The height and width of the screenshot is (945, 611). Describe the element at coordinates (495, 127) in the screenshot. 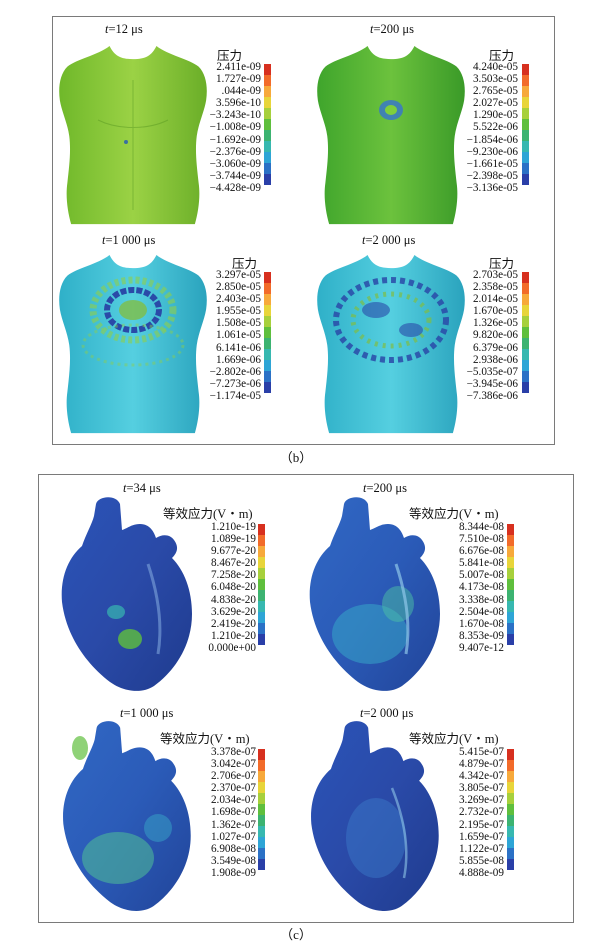

I see `legend-value: 5.522e-06` at that location.